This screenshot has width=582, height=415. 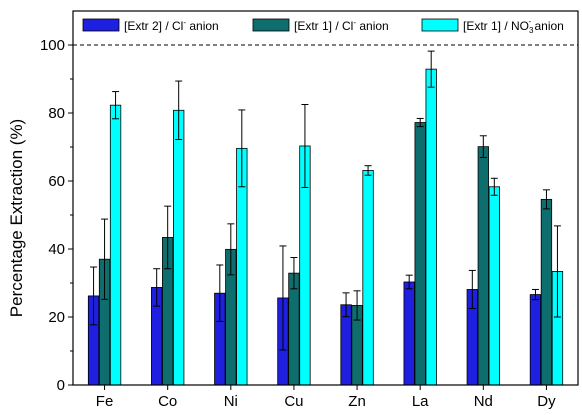 What do you see at coordinates (513, 26) in the screenshot?
I see `legend-label-3: [Extr 1] / NO3- anion` at bounding box center [513, 26].